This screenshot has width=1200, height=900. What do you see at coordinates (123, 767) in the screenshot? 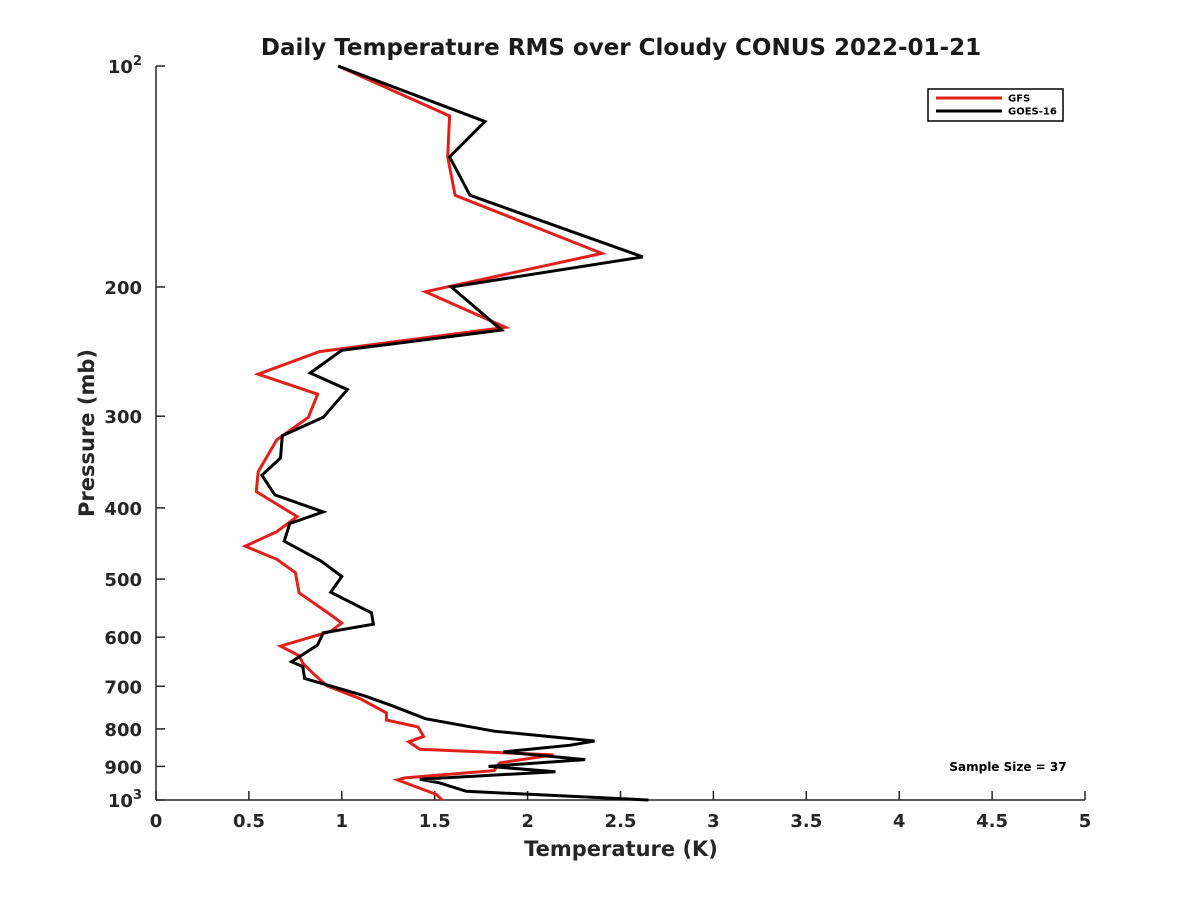
I see `y-tick-label: 900` at bounding box center [123, 767].